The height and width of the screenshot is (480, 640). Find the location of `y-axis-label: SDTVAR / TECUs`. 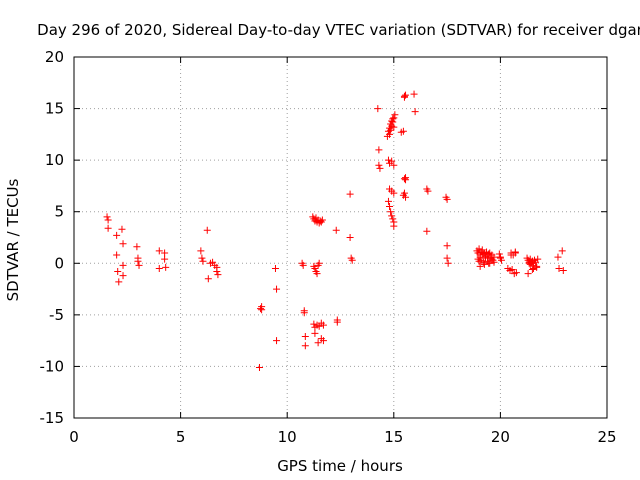

y-axis-label: SDTVAR / TECUs is located at coordinates (13, 239).